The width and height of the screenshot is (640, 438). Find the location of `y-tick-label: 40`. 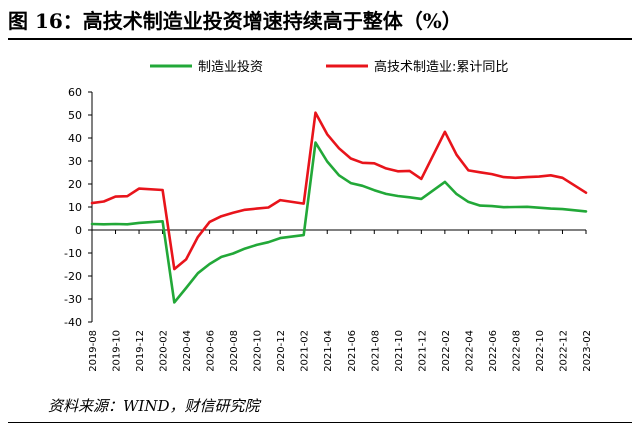

y-tick-label: 40 is located at coordinates (75, 138).